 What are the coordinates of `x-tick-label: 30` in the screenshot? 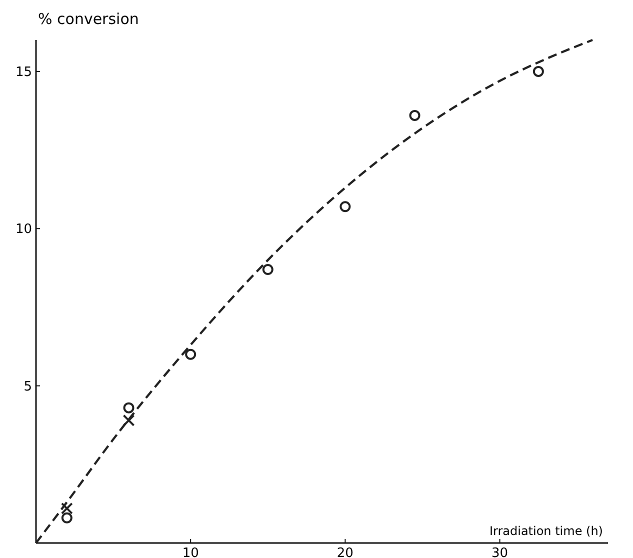 It's located at (500, 552).